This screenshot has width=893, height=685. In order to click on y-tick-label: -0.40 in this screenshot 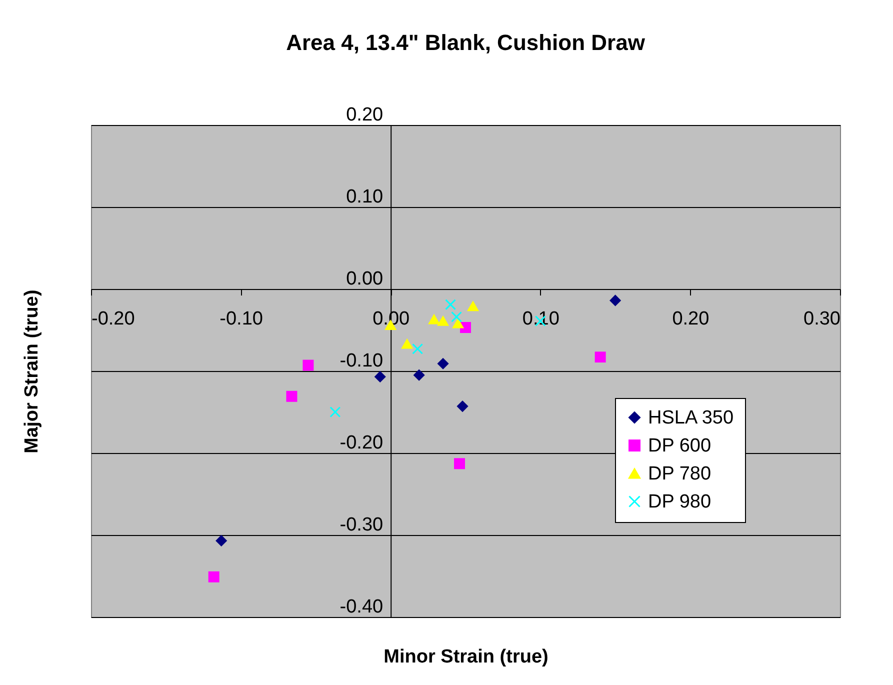, I will do `click(362, 607)`.